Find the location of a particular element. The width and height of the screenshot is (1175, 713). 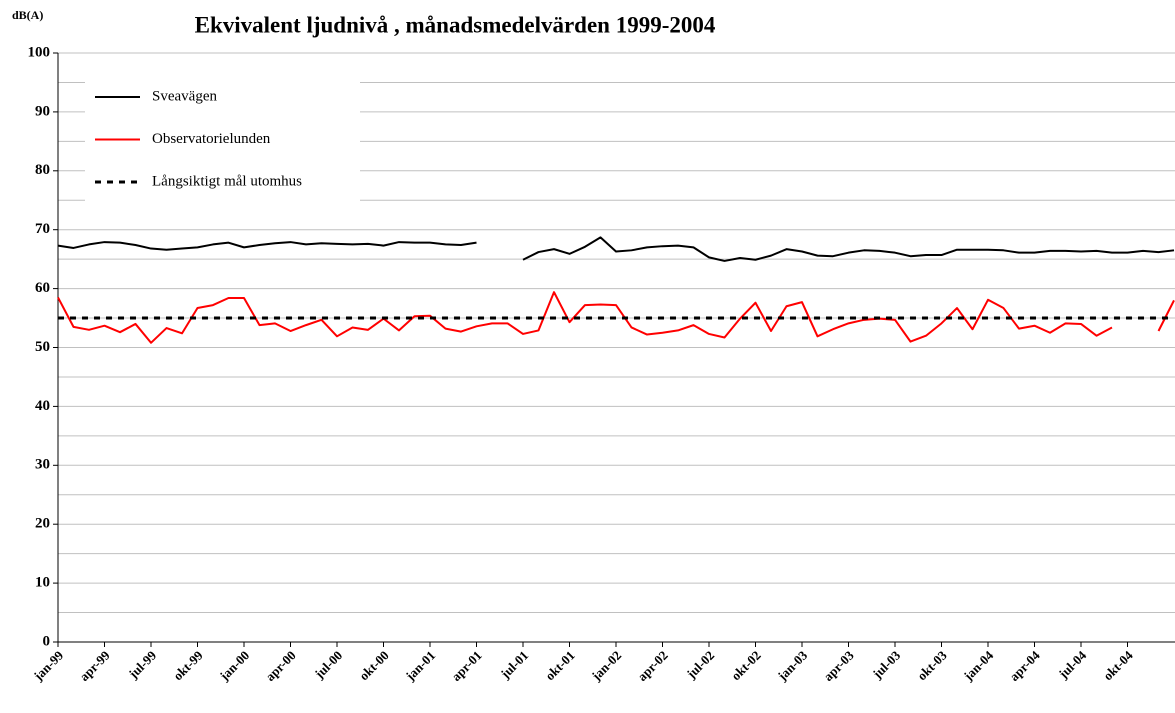

y-tick-label: 30 is located at coordinates (42, 465).